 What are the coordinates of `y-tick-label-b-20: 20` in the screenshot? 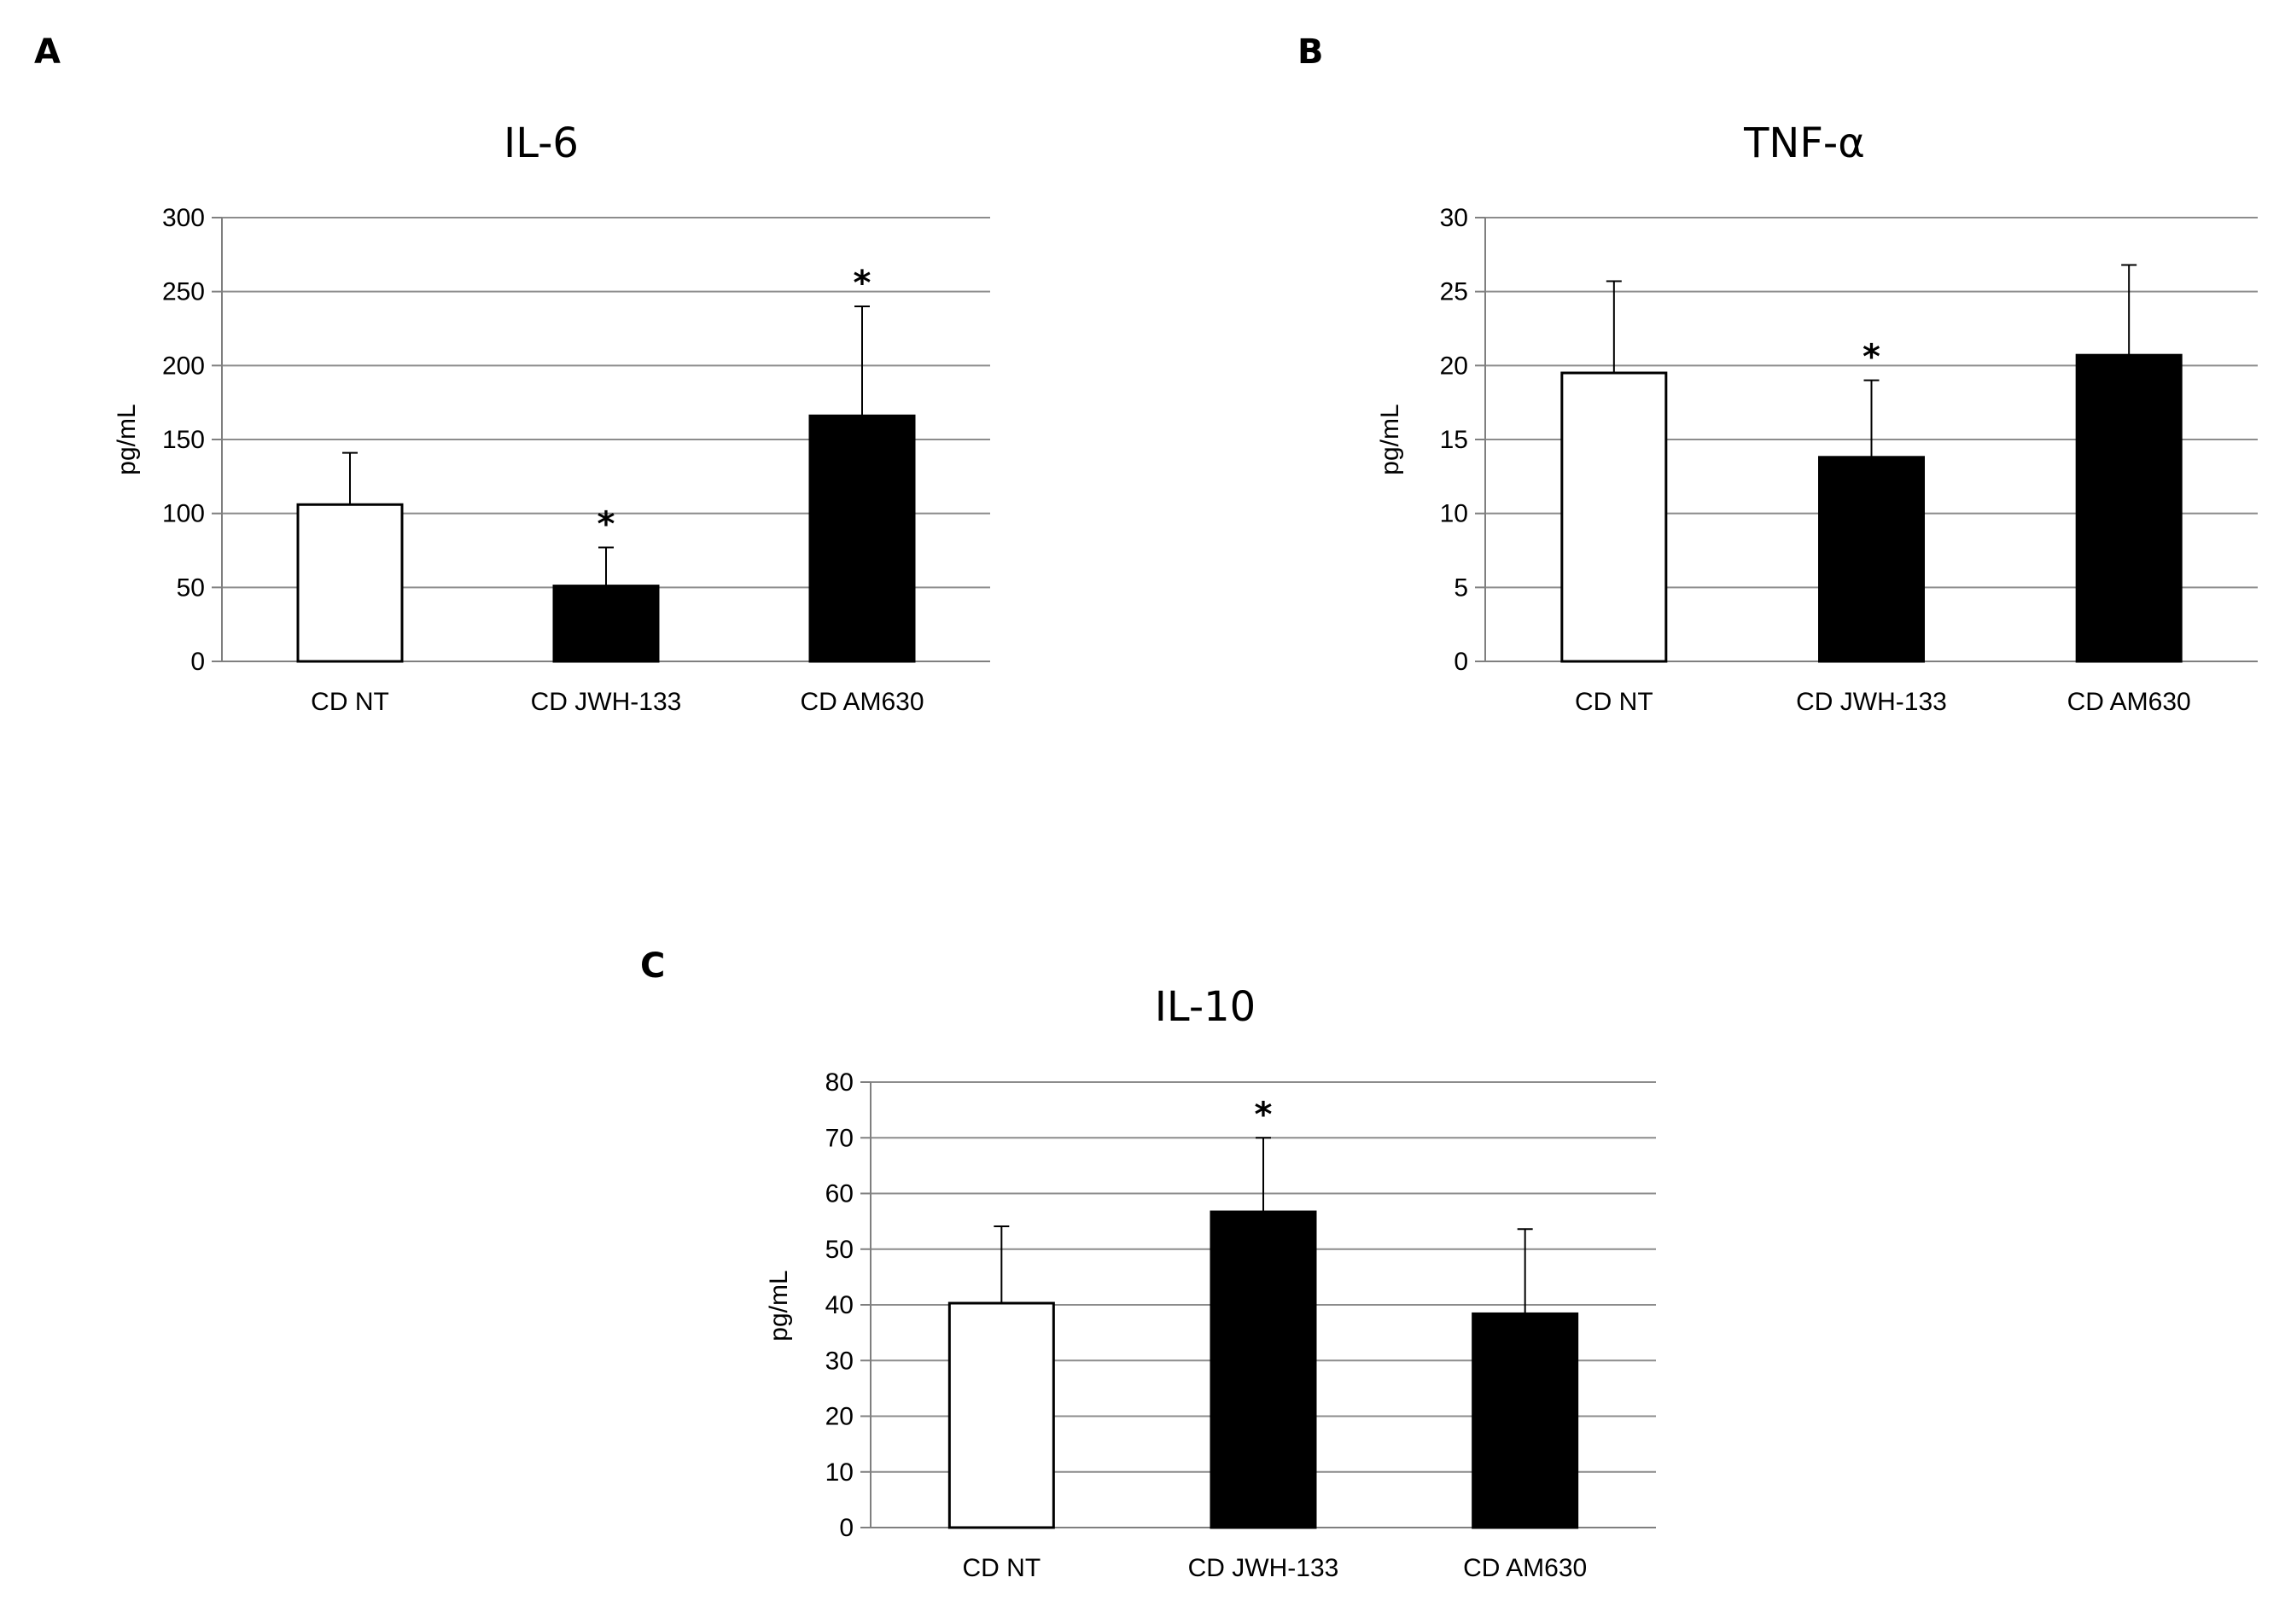 It's located at (1454, 366).